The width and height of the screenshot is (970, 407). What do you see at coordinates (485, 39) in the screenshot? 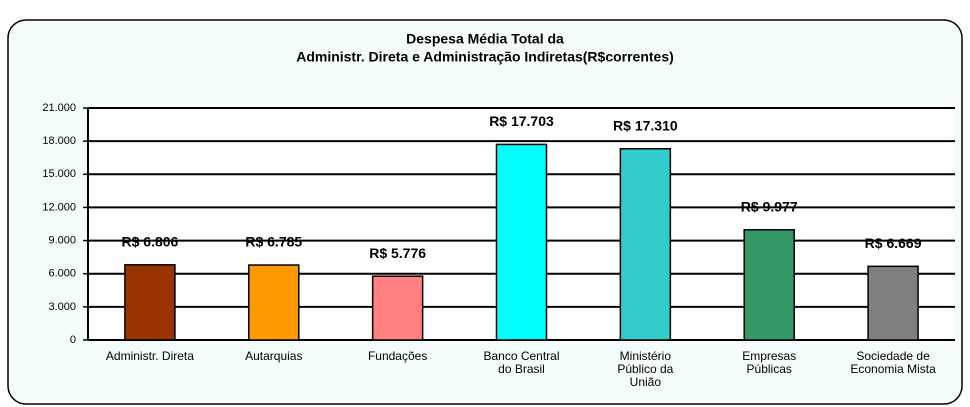
I see `chart-title: Despesa Média Total da` at bounding box center [485, 39].